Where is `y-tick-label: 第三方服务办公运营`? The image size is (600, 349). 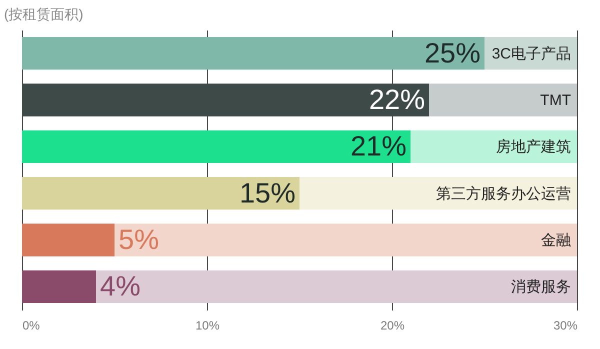 y-tick-label: 第三方服务办公运营 is located at coordinates (503, 193).